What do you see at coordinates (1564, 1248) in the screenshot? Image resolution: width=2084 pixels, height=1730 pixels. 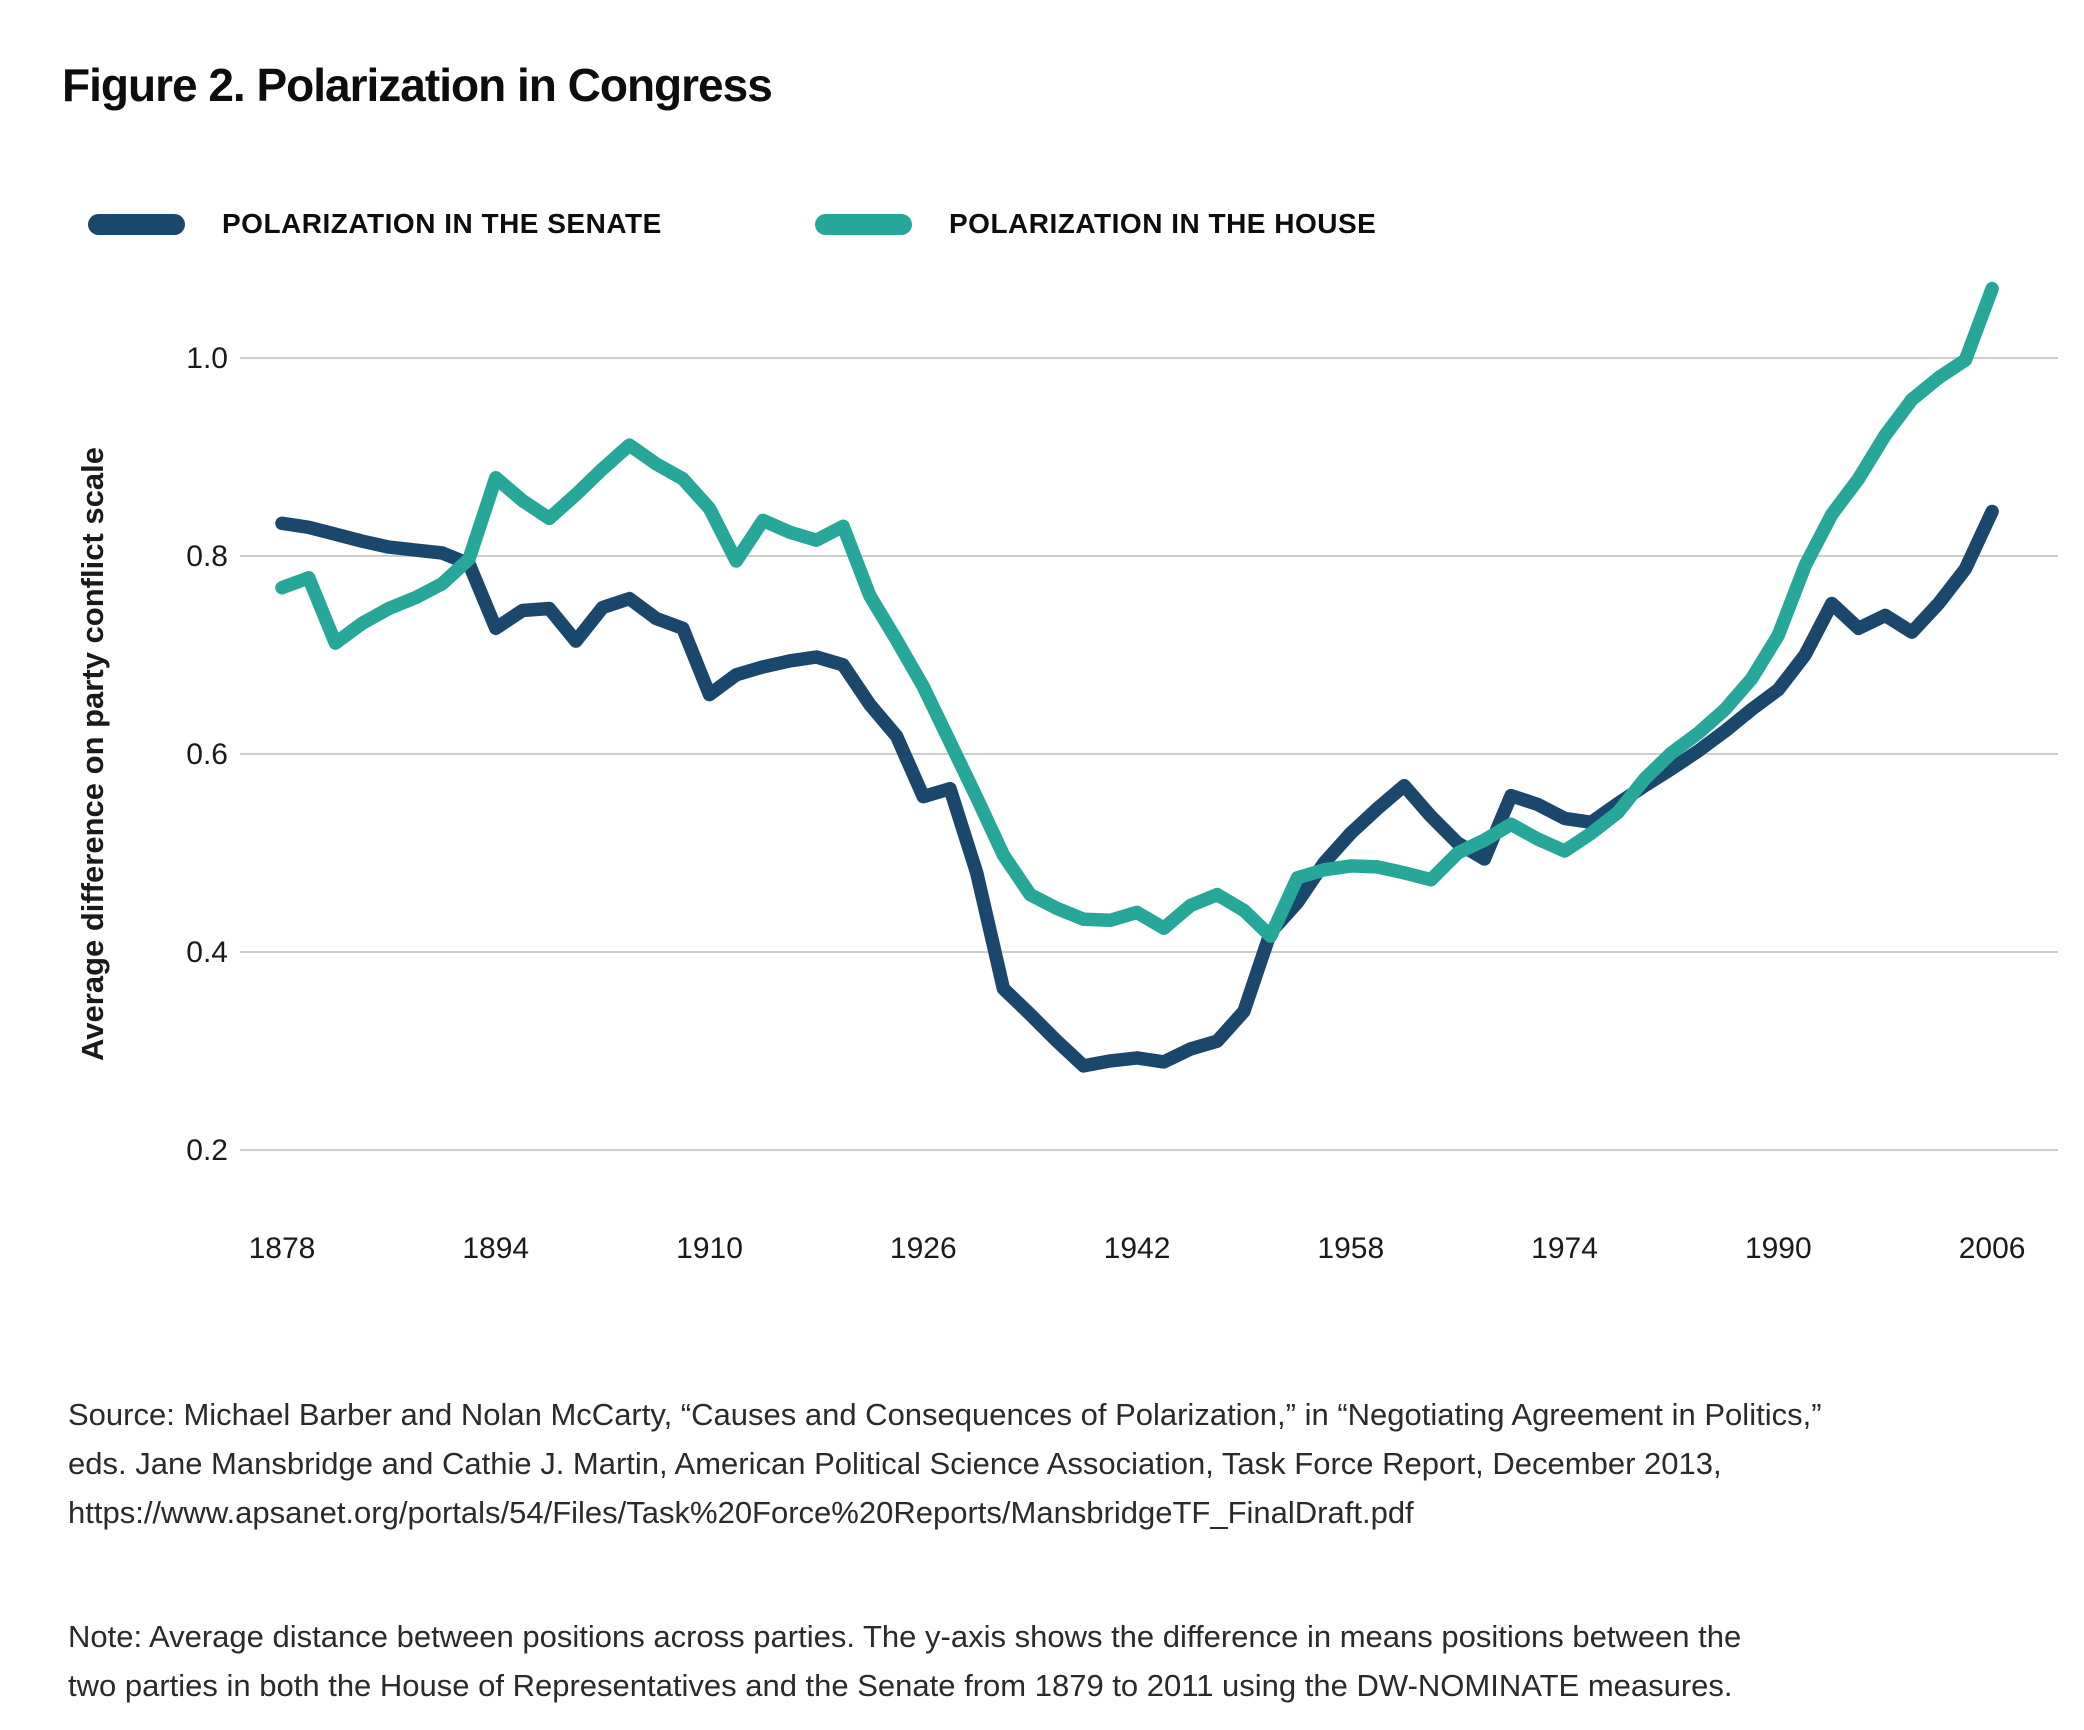 I see `x-tick-1974: 1974` at bounding box center [1564, 1248].